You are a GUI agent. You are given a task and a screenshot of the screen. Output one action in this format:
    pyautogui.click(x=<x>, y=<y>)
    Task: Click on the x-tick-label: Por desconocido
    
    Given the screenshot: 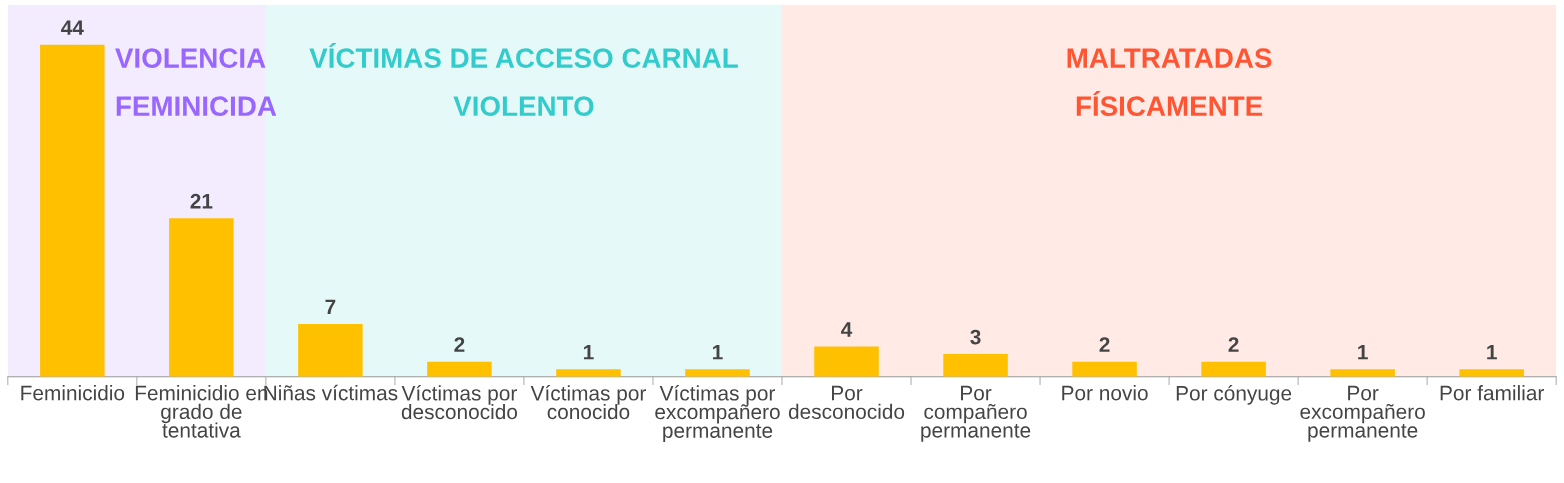 What is the action you would take?
    pyautogui.click(x=846, y=402)
    